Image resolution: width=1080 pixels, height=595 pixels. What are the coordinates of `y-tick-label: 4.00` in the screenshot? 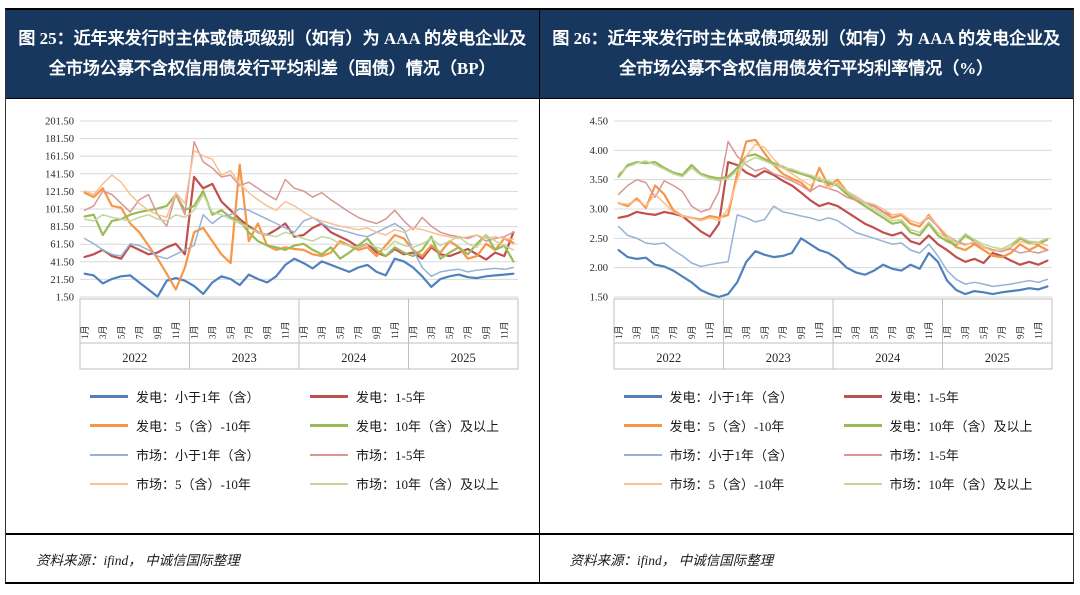 It's located at (599, 151).